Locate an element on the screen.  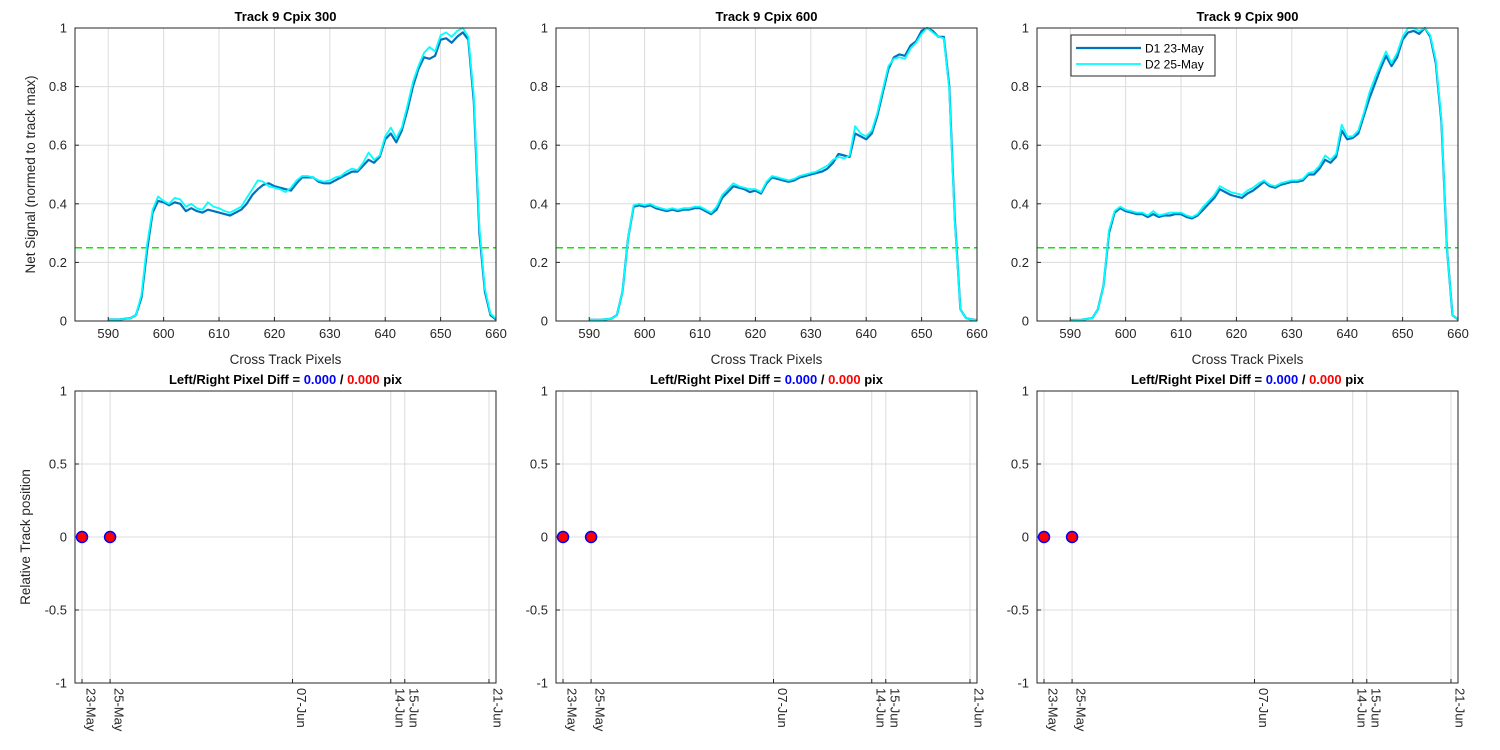
legend-box is located at coordinates (1143, 55).